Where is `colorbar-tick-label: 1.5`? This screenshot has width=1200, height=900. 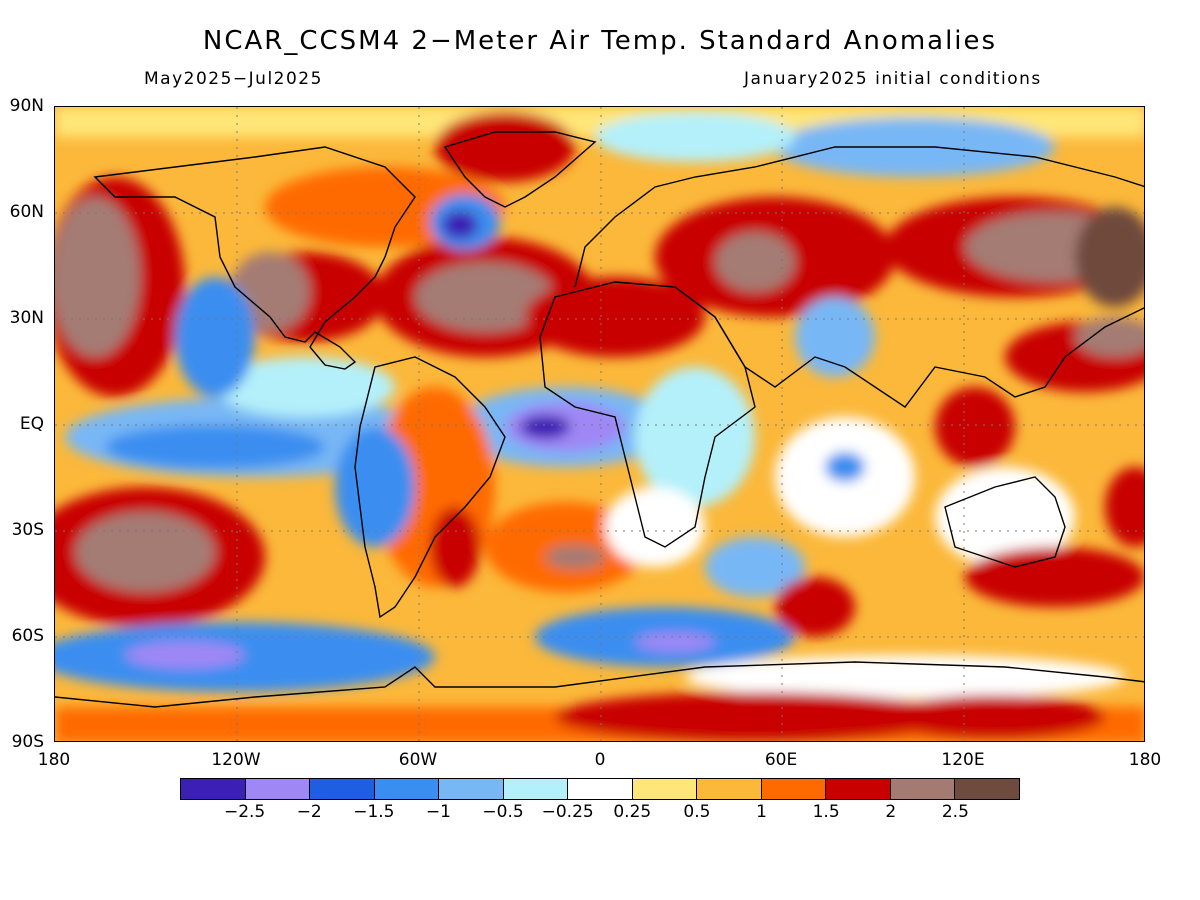
colorbar-tick-label: 1.5 is located at coordinates (826, 812).